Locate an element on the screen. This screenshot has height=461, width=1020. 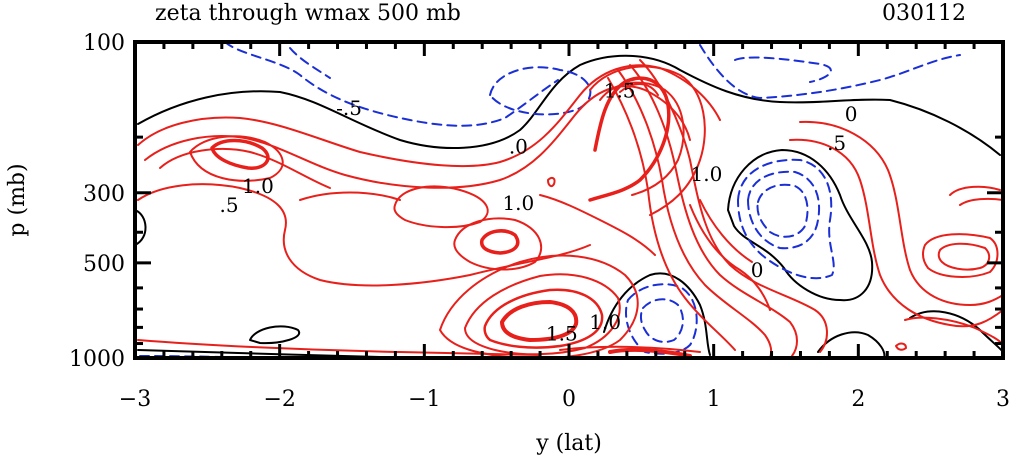
negative-contour-right-middle is located at coordinates (784, 210).